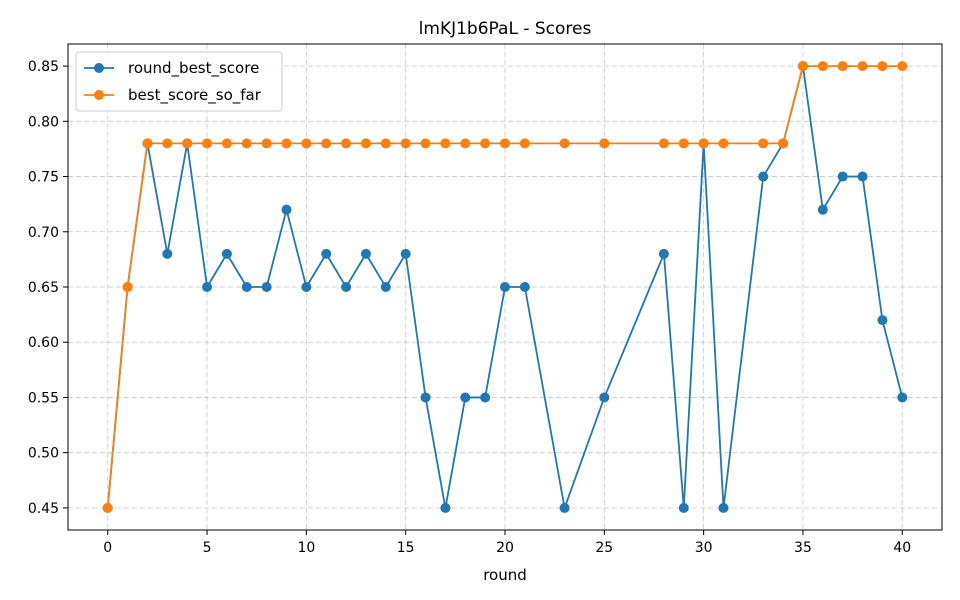 This screenshot has width=960, height=600. Describe the element at coordinates (902, 548) in the screenshot. I see `x-tick-label: 40` at that location.